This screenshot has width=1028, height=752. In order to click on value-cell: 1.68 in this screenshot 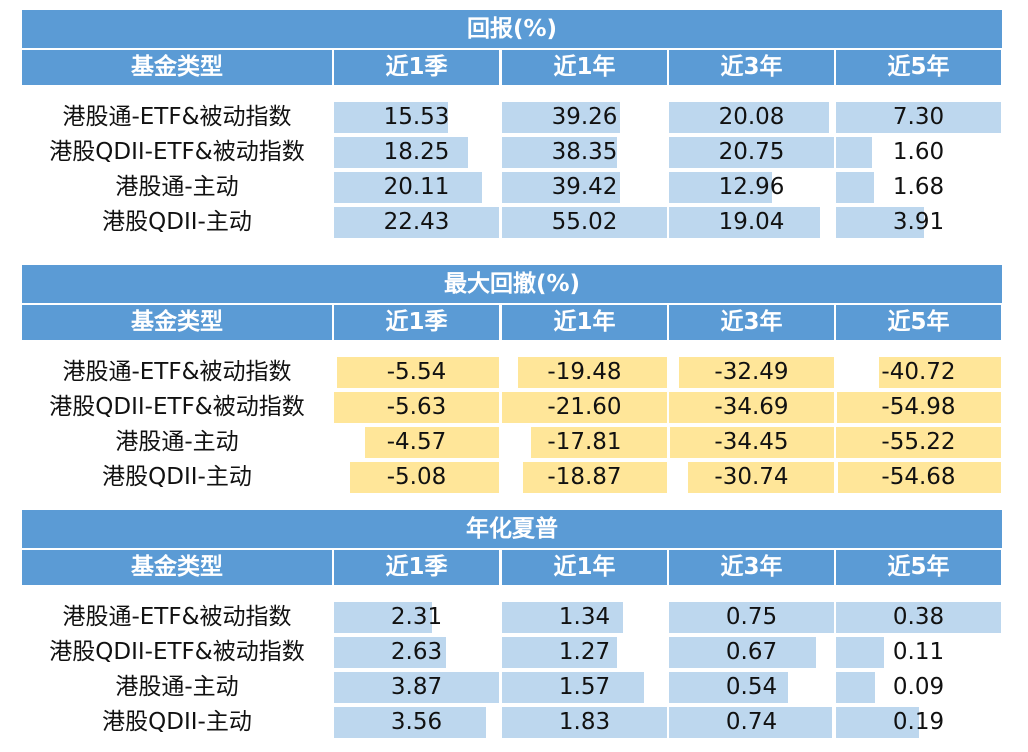, I will do `click(918, 187)`.